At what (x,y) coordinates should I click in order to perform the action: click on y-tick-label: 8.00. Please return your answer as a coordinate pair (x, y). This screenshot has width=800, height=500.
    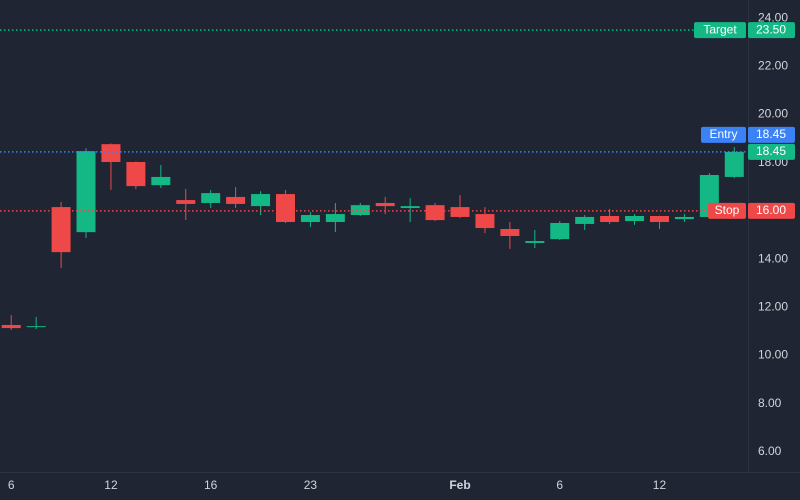
    Looking at the image, I should click on (770, 403).